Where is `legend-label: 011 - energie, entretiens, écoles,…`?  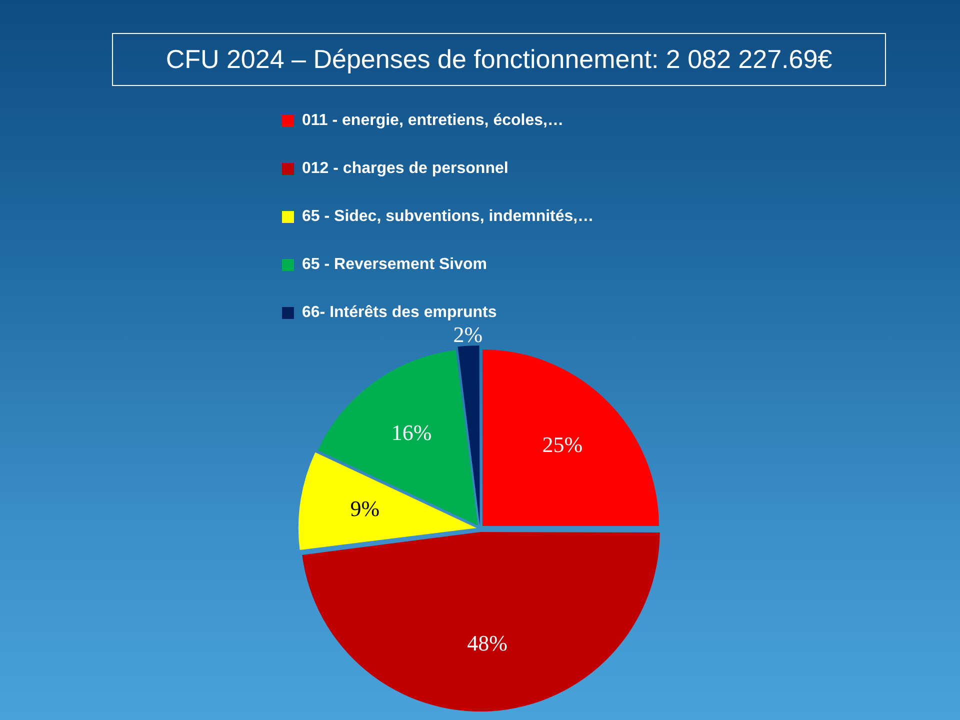
legend-label: 011 - energie, entretiens, écoles,… is located at coordinates (433, 121).